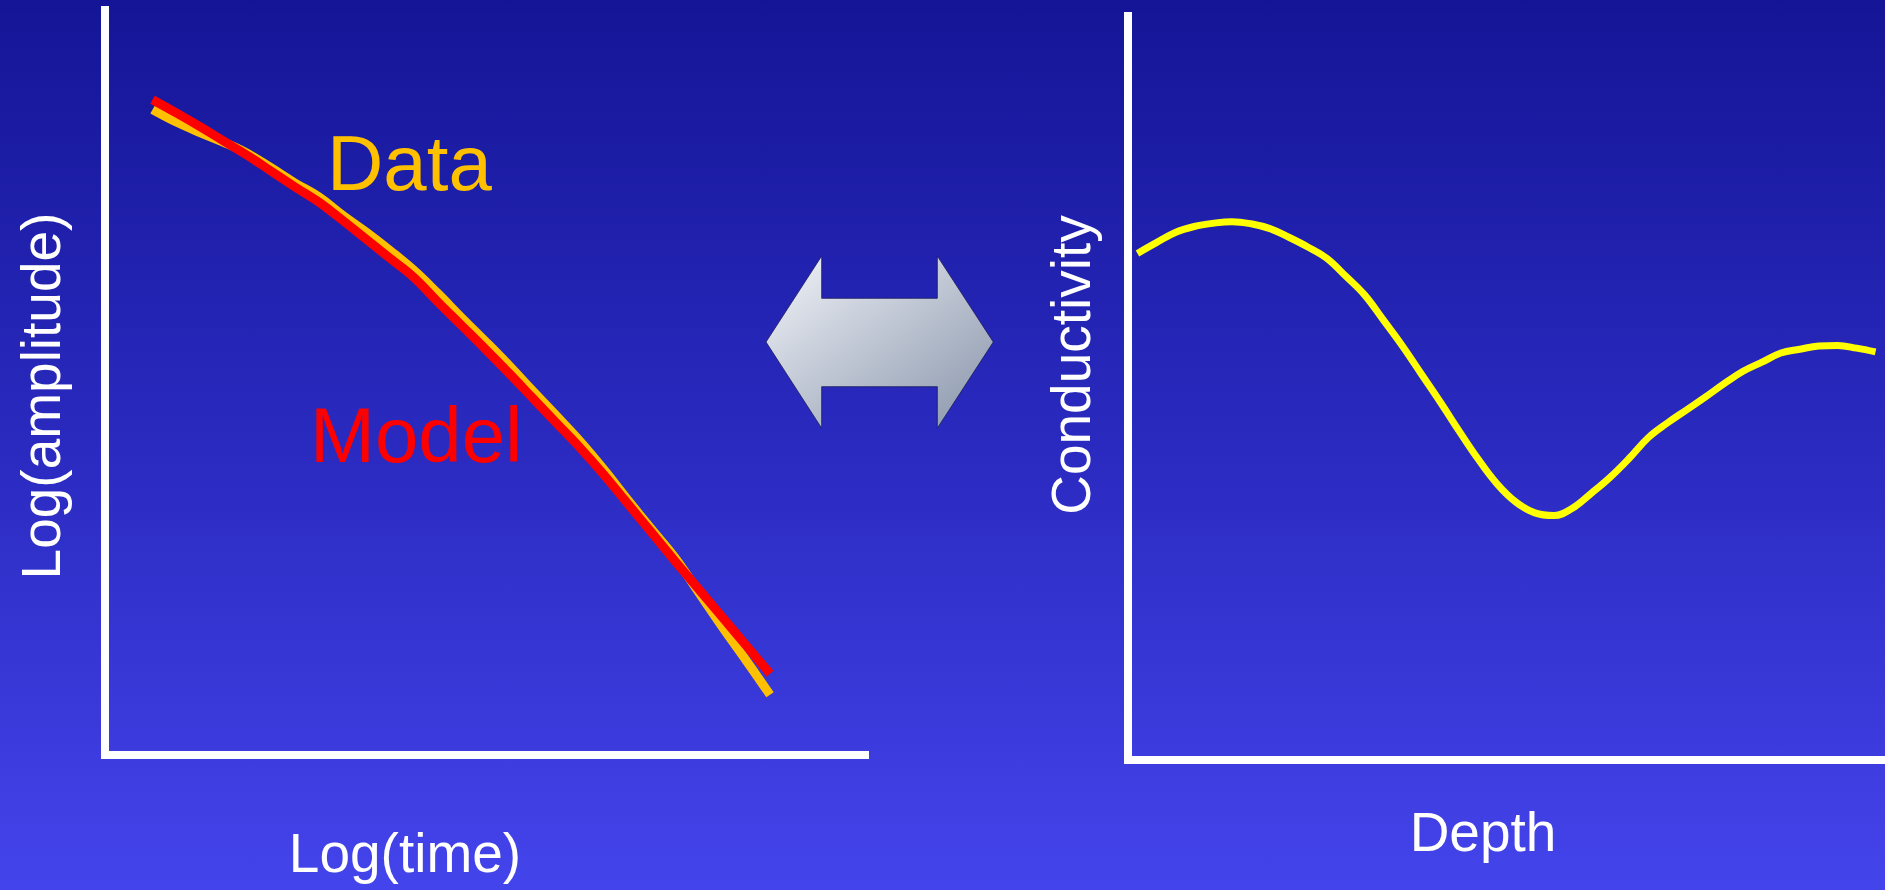  What do you see at coordinates (1071, 364) in the screenshot?
I see `y-axis-title: Conductivity` at bounding box center [1071, 364].